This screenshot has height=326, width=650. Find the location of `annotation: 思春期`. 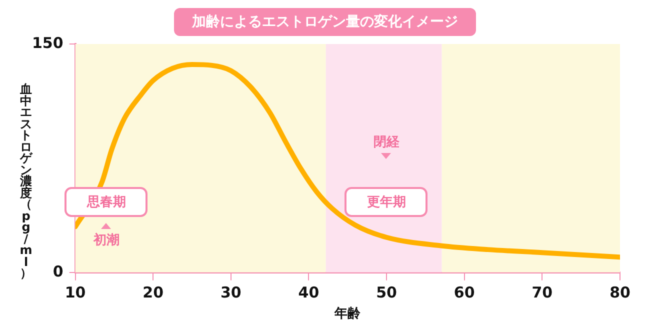

annotation: 思春期 is located at coordinates (106, 202).